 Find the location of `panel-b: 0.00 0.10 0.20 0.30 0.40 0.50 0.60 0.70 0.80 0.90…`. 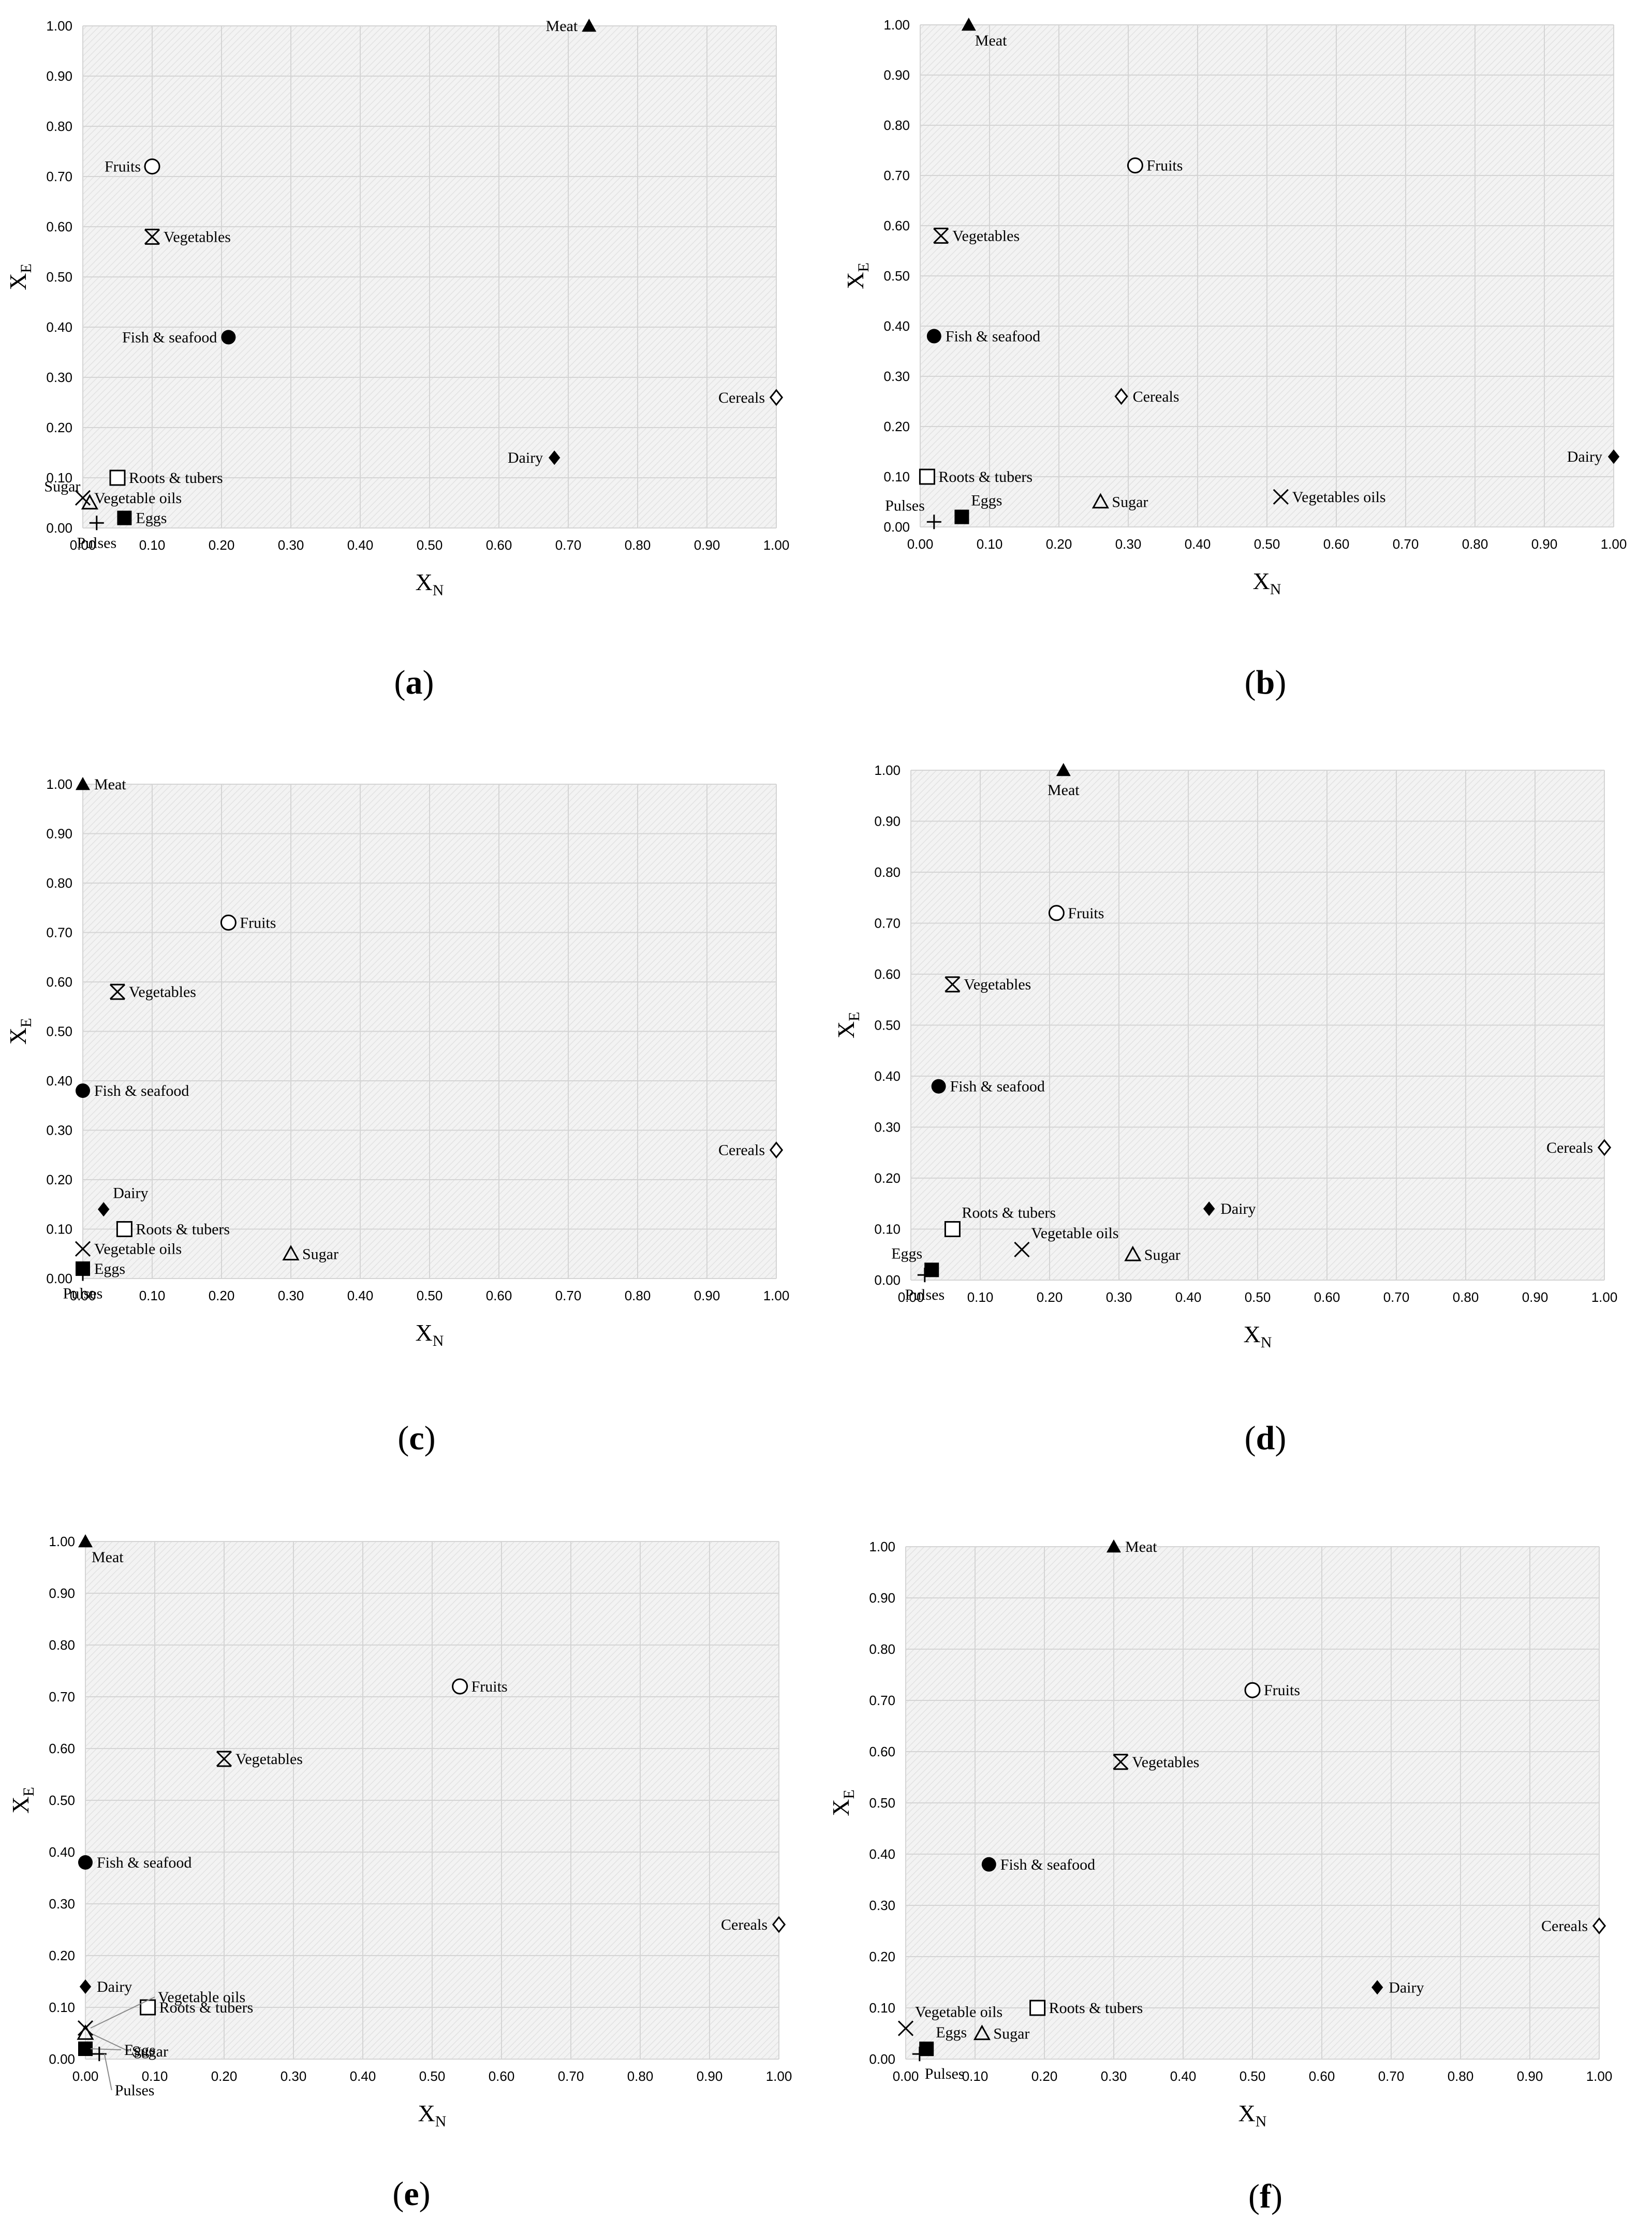

panel-b: 0.00 0.10 0.20 0.30 0.40 0.50 0.60 0.70 0.80 0.90… is located at coordinates (1234, 359).